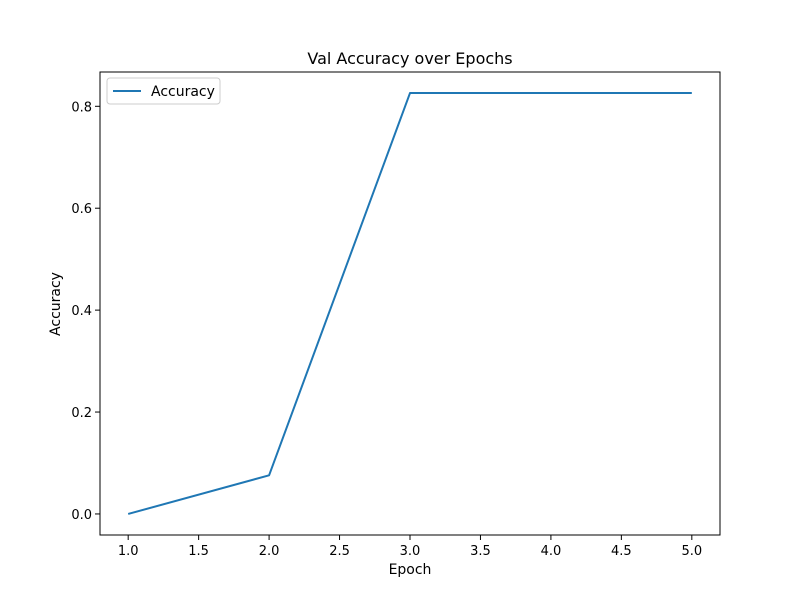  What do you see at coordinates (56, 304) in the screenshot?
I see `y-axis-label: Accuracy` at bounding box center [56, 304].